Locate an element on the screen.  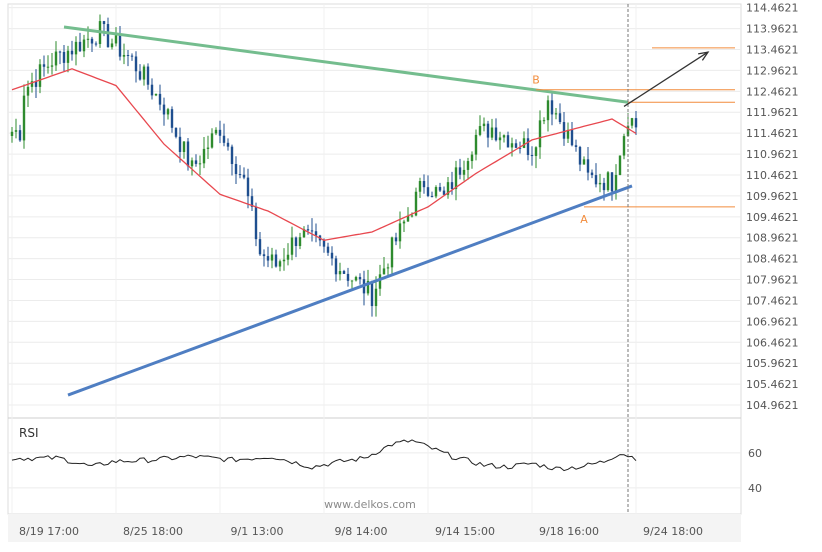
y-tick-label: 113.4621 is located at coordinates (772, 50).